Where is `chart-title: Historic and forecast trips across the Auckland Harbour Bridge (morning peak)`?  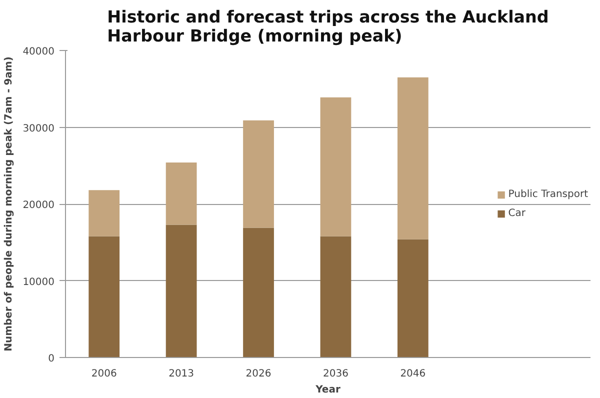 chart-title: Historic and forecast trips across the Auckland Harbour Bridge (morning peak) is located at coordinates (328, 27).